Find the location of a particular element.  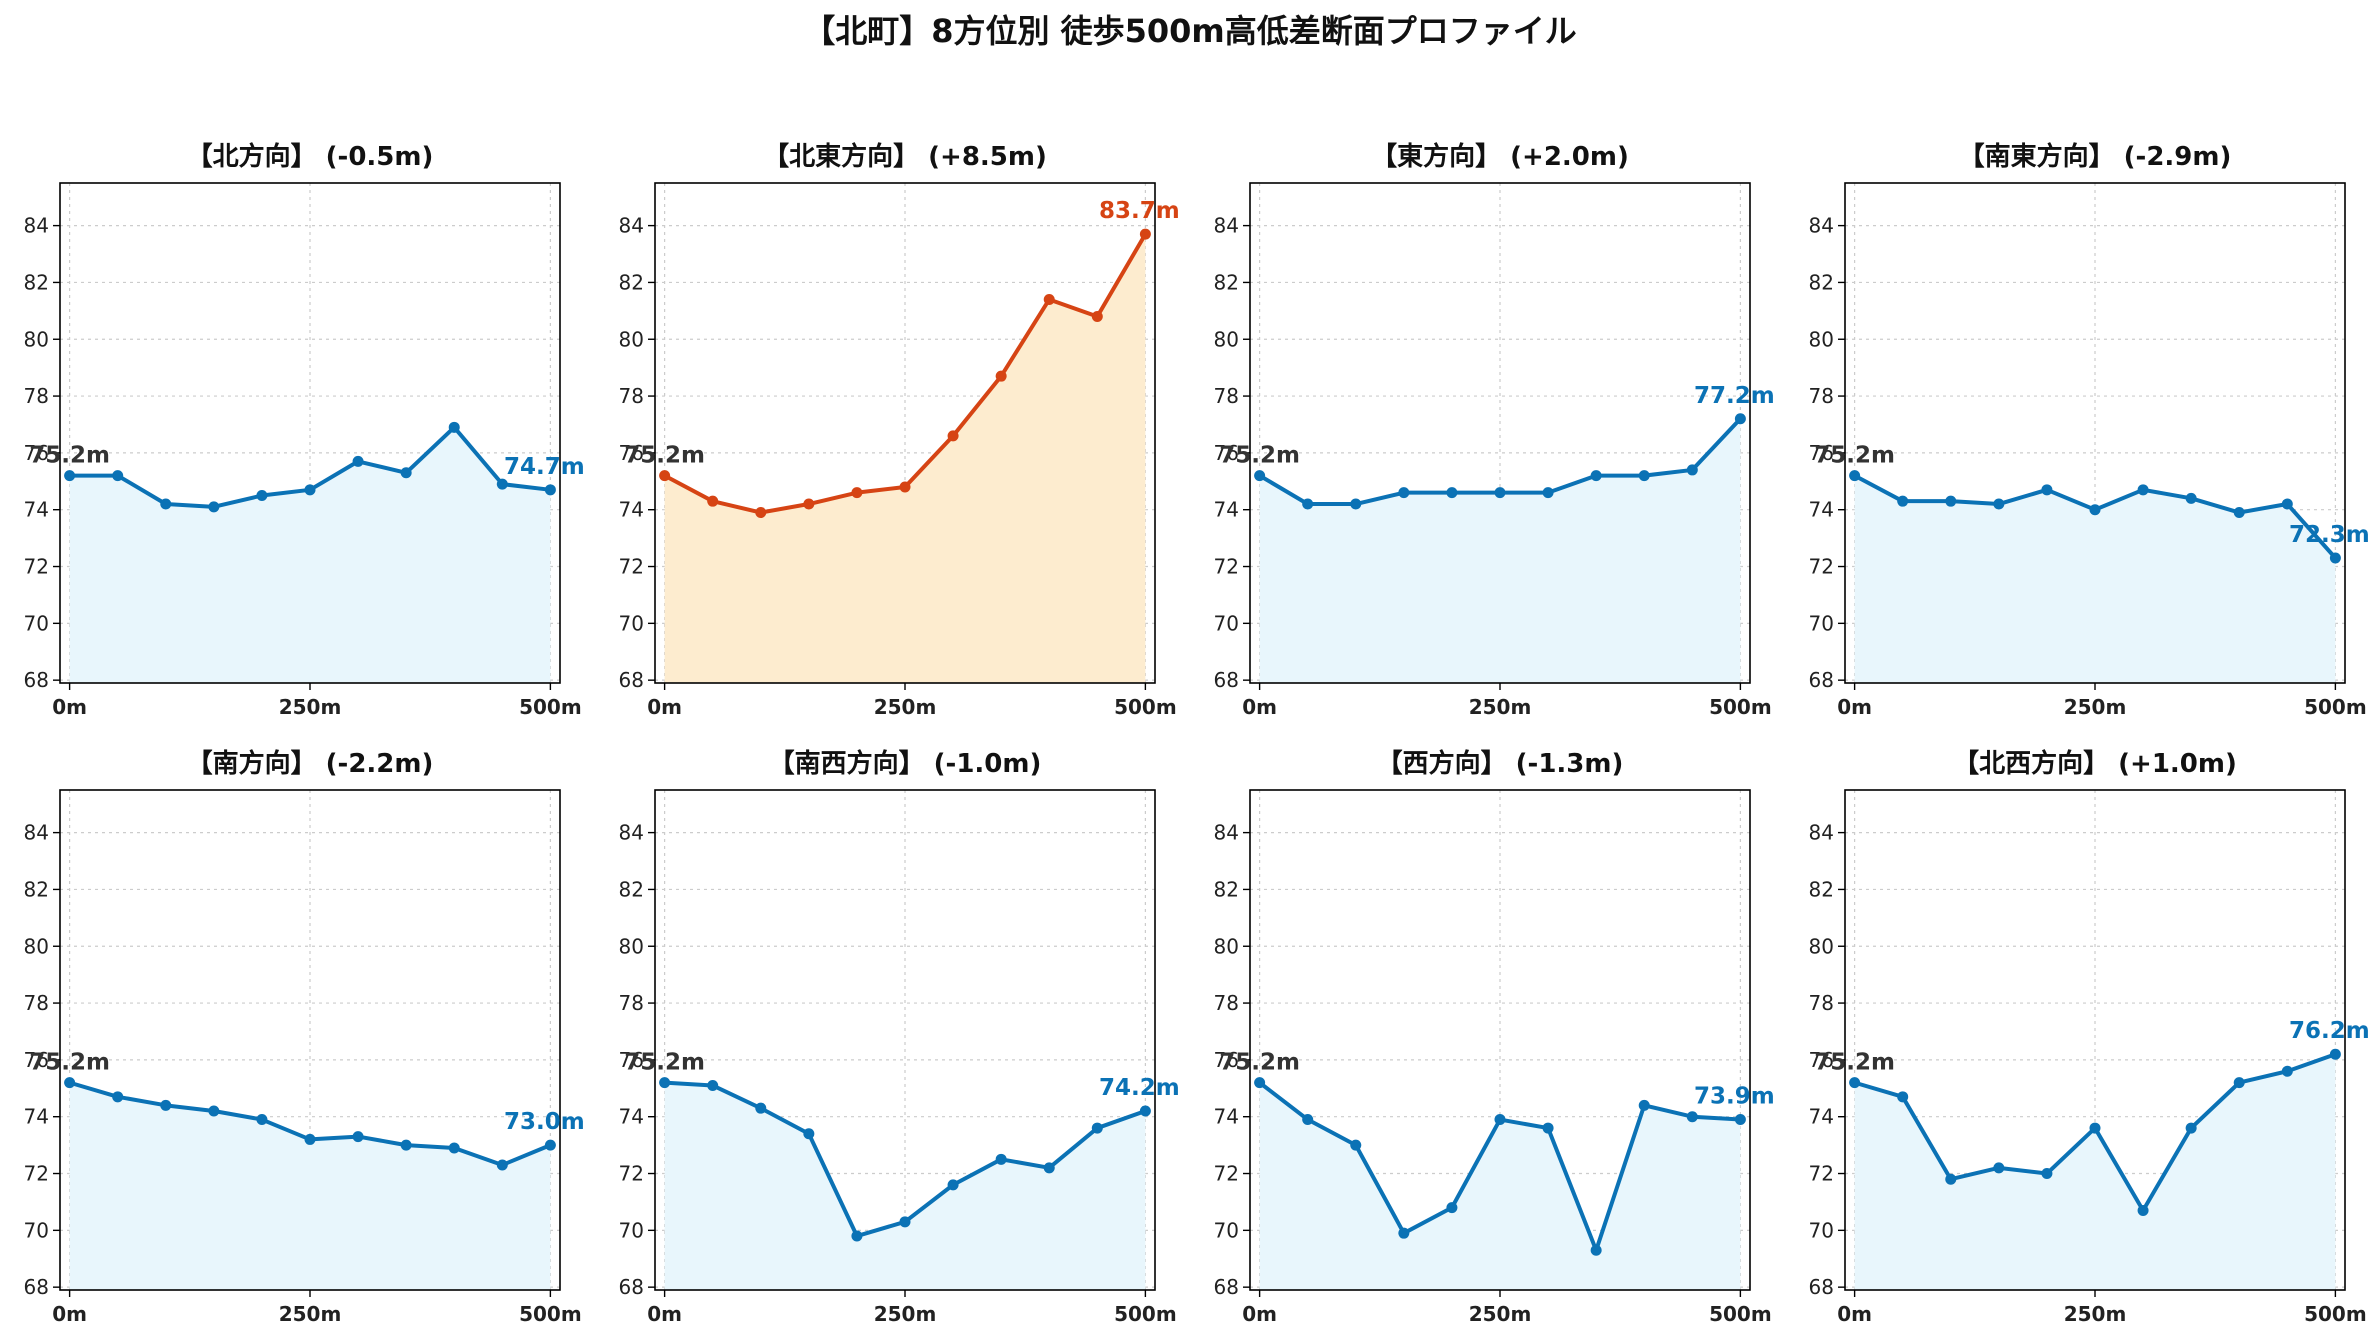

subplot-title: 【北方向】 (-0.5m) is located at coordinates (310, 156).